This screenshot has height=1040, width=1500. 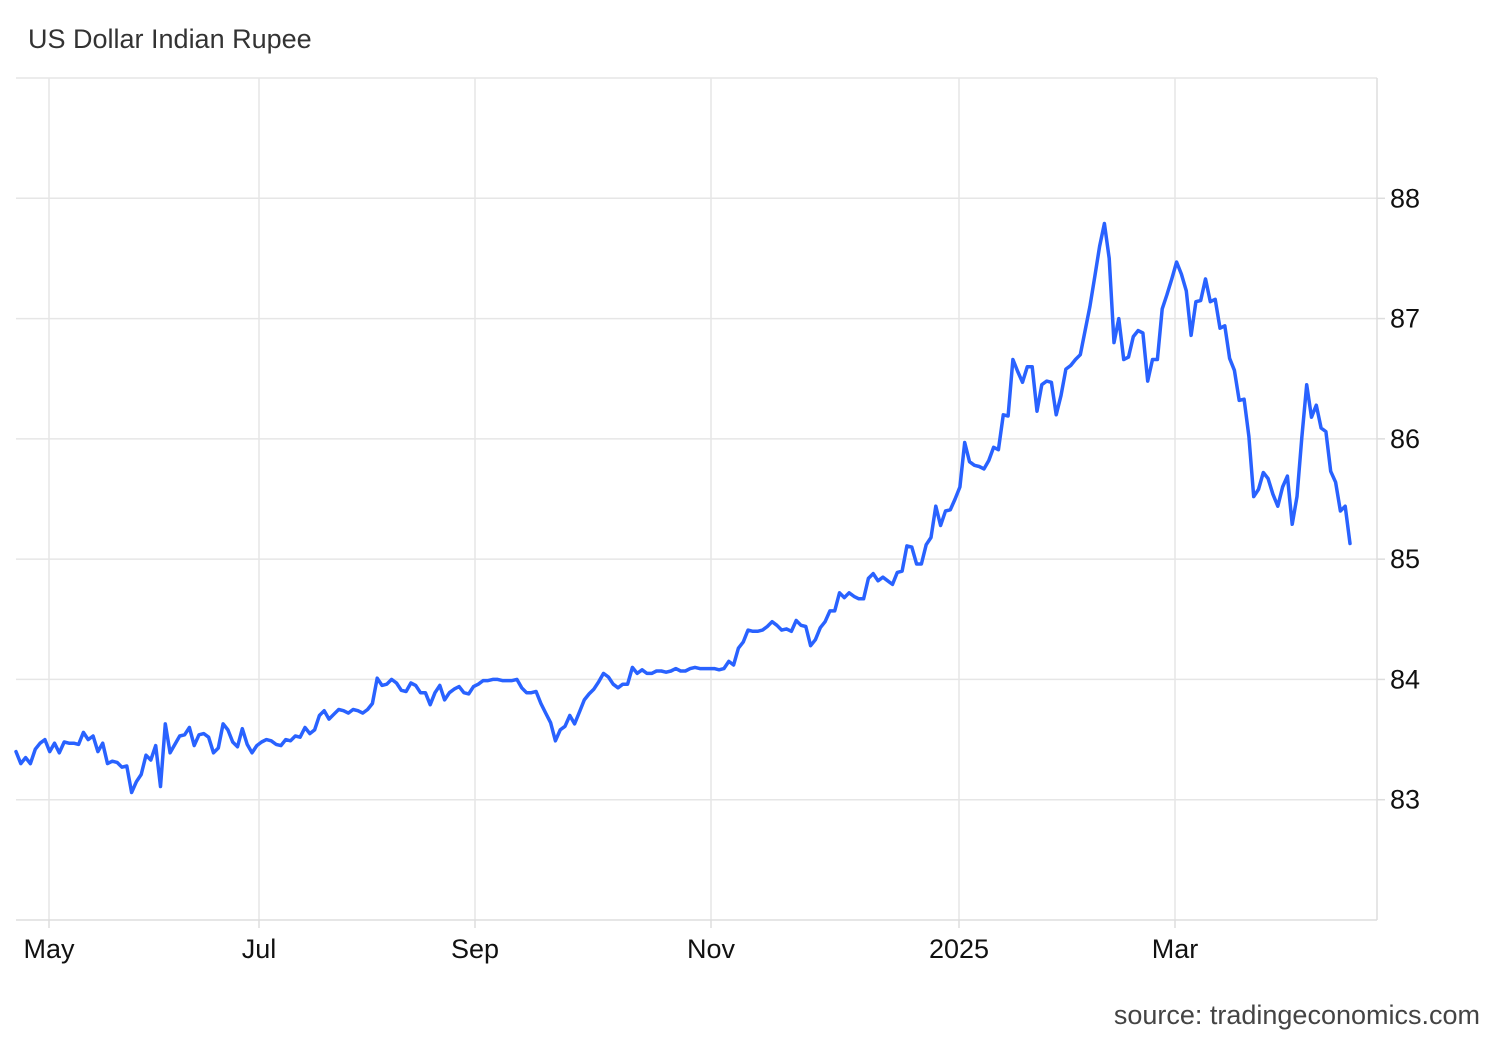 I want to click on y-tick-label: 86, so click(x=1405, y=439).